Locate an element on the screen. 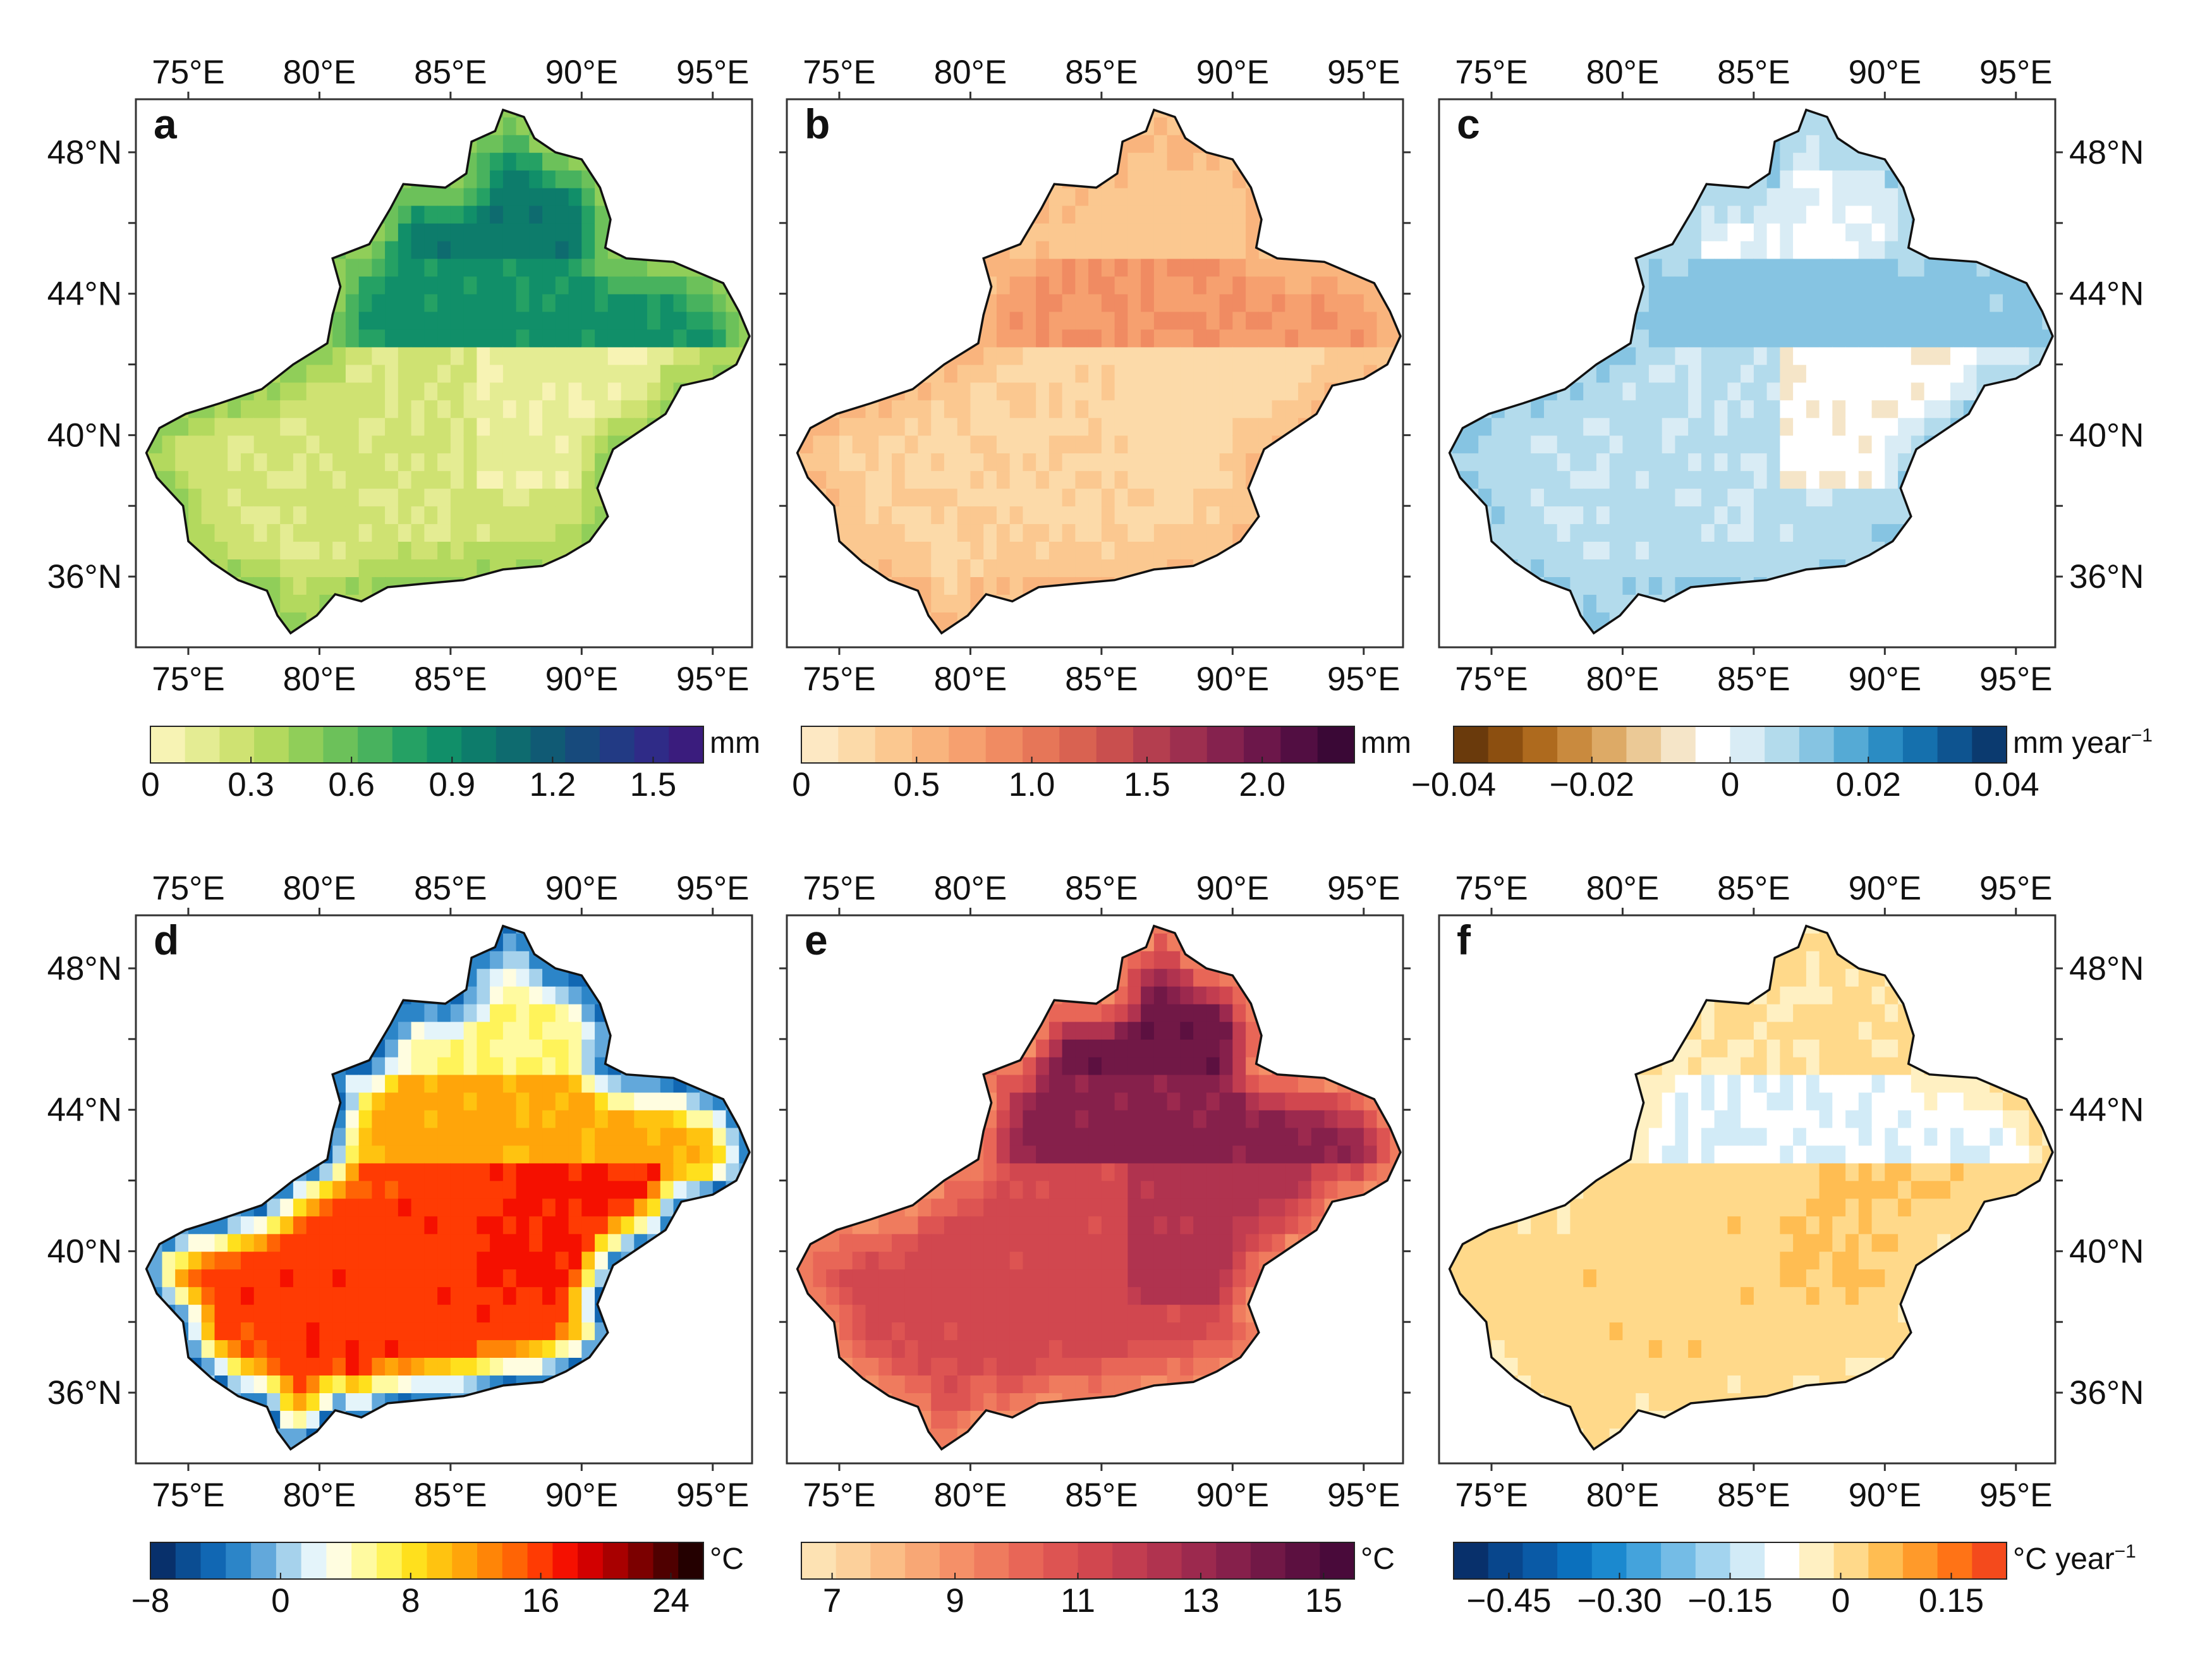 Image resolution: width=2212 pixels, height=1653 pixels. lat-tick-label: 44°N is located at coordinates (84, 1110).